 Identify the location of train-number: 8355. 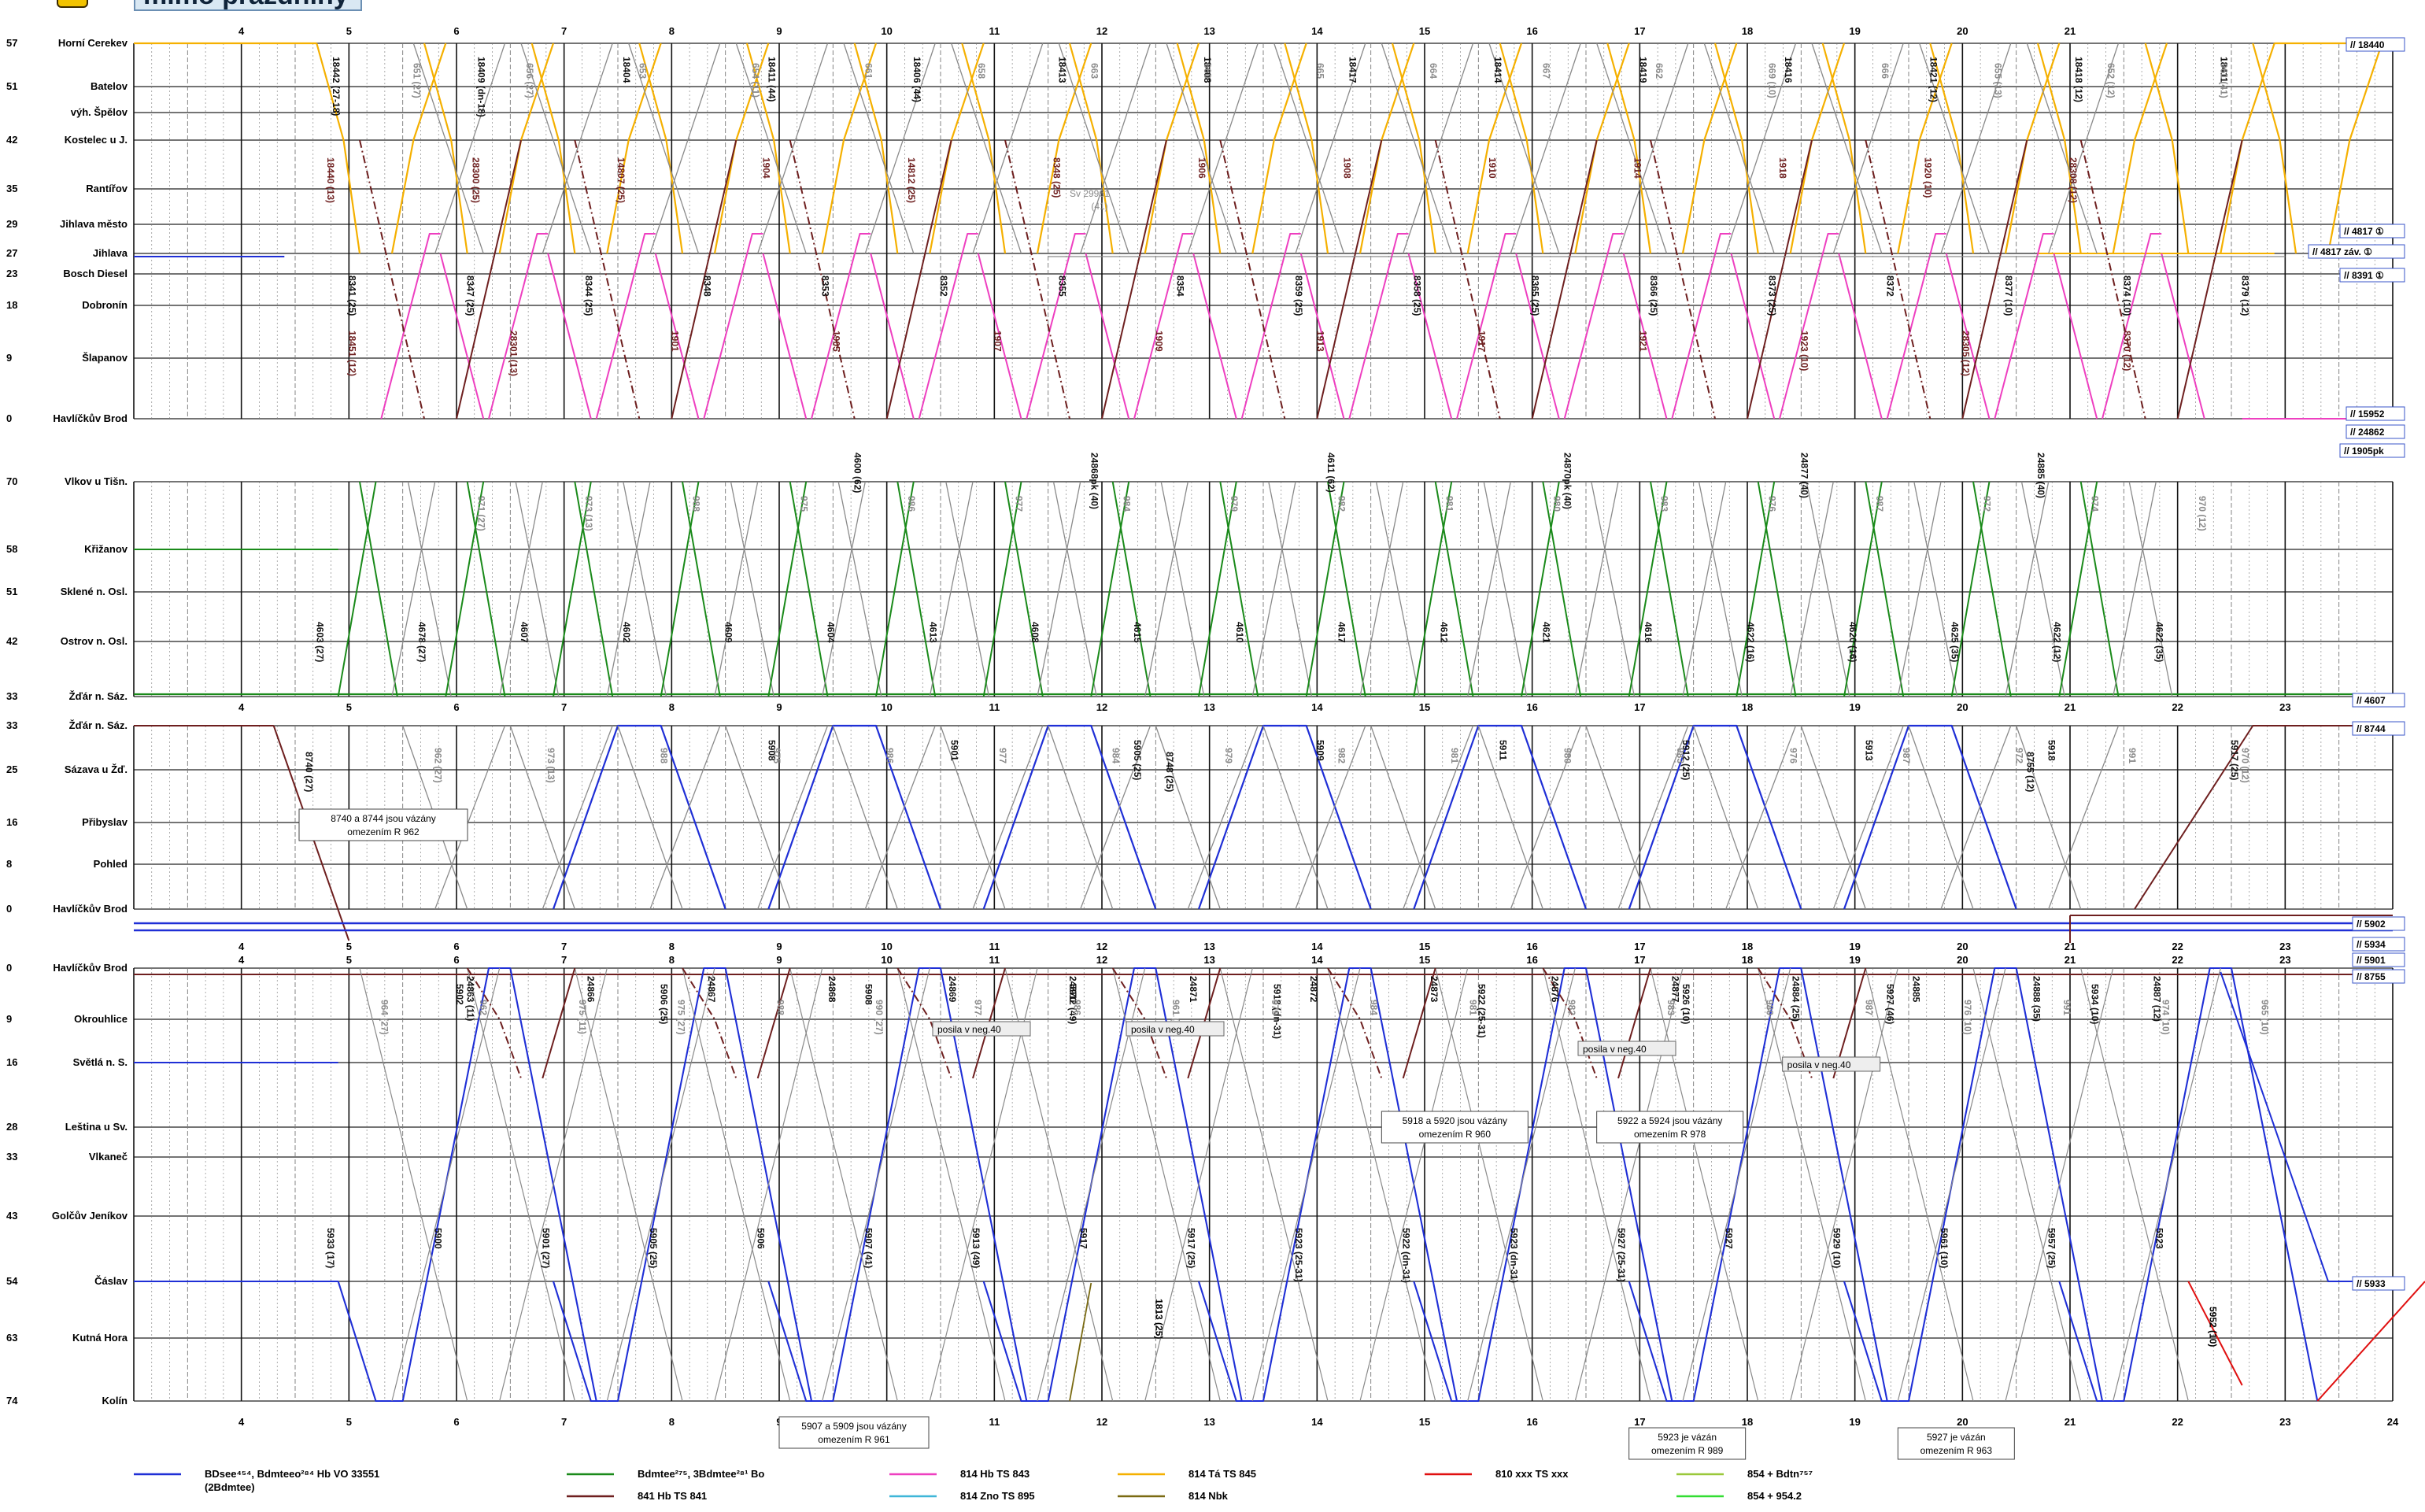
(1062, 286).